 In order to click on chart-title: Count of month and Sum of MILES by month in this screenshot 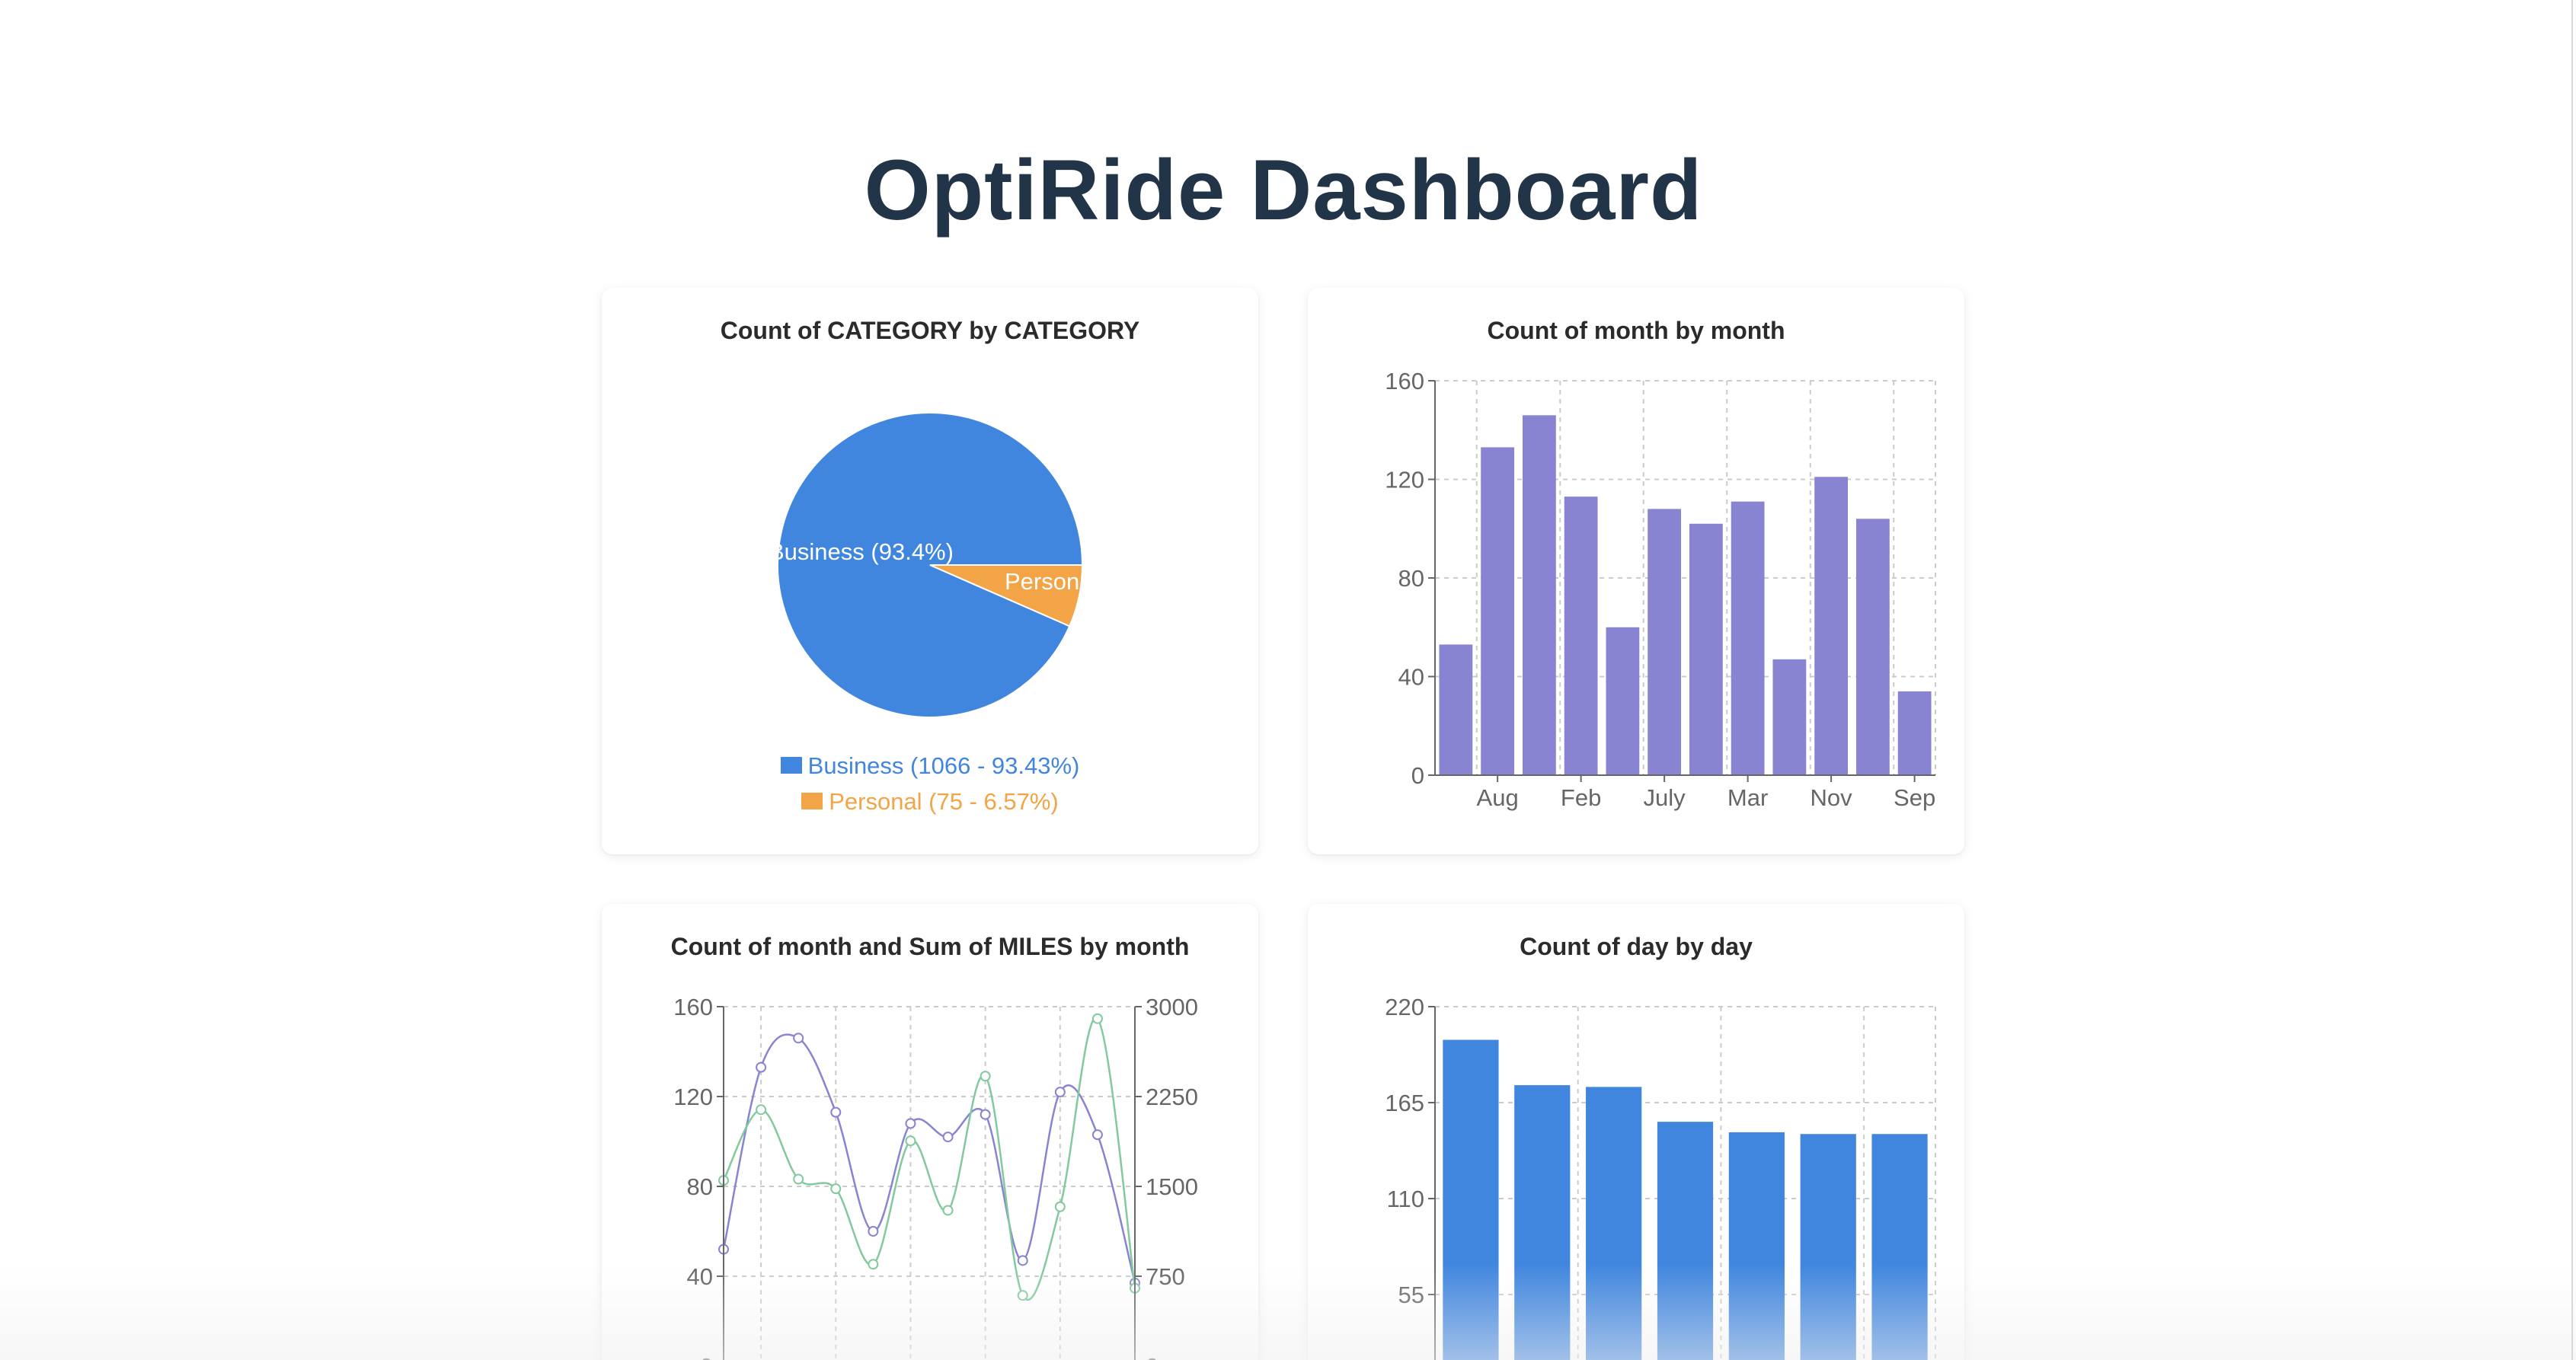, I will do `click(930, 947)`.